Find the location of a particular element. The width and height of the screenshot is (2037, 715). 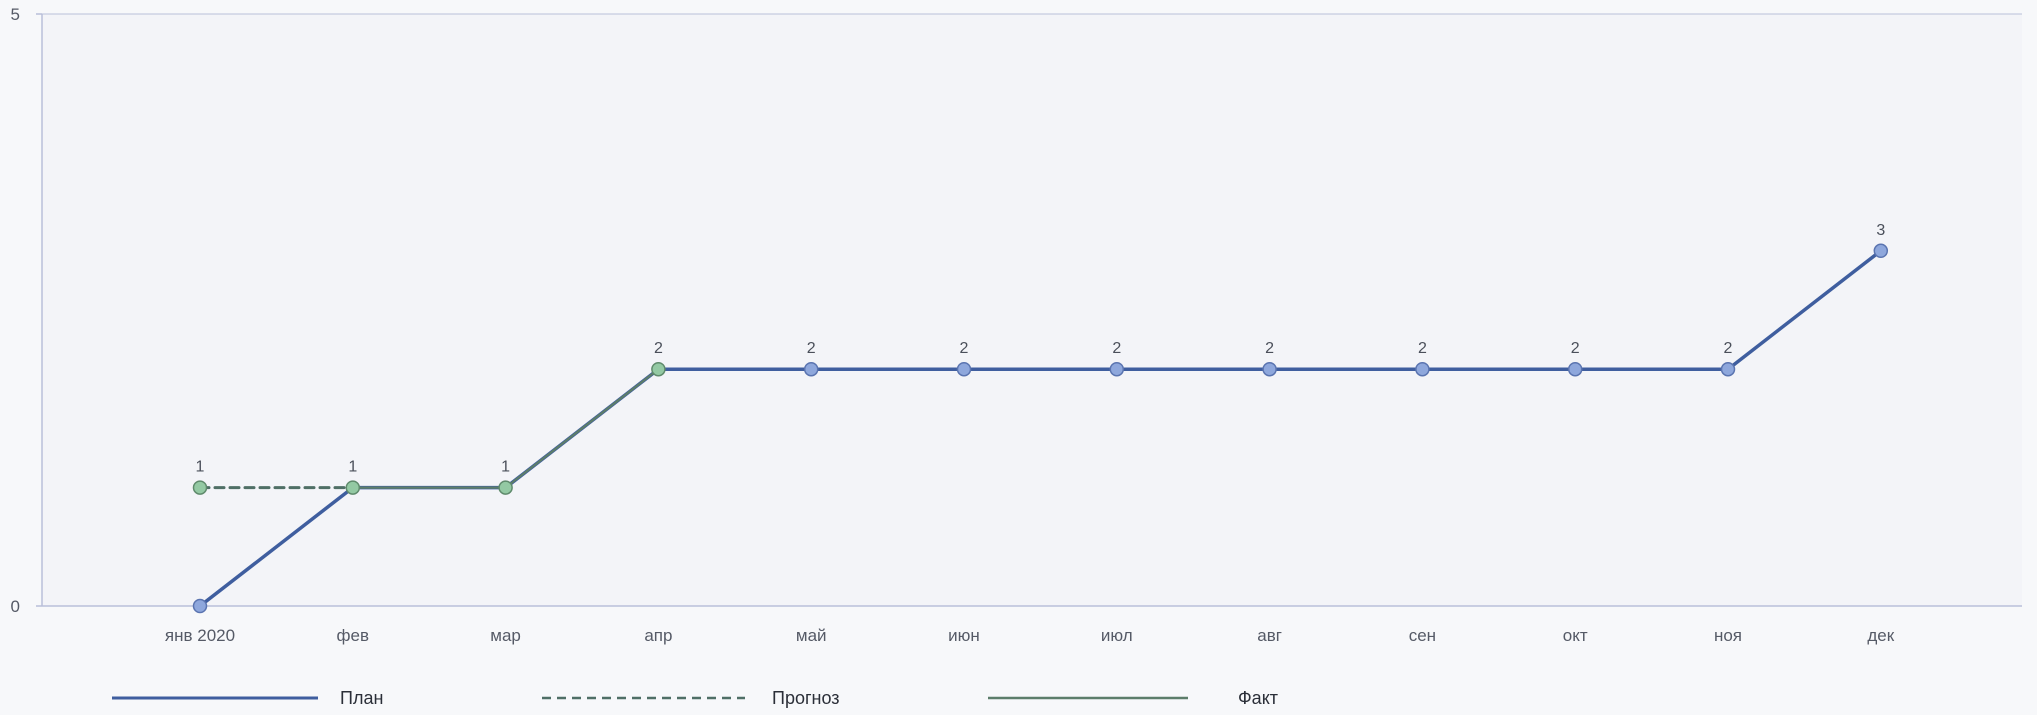

y-tick-label: 5 is located at coordinates (15, 14).